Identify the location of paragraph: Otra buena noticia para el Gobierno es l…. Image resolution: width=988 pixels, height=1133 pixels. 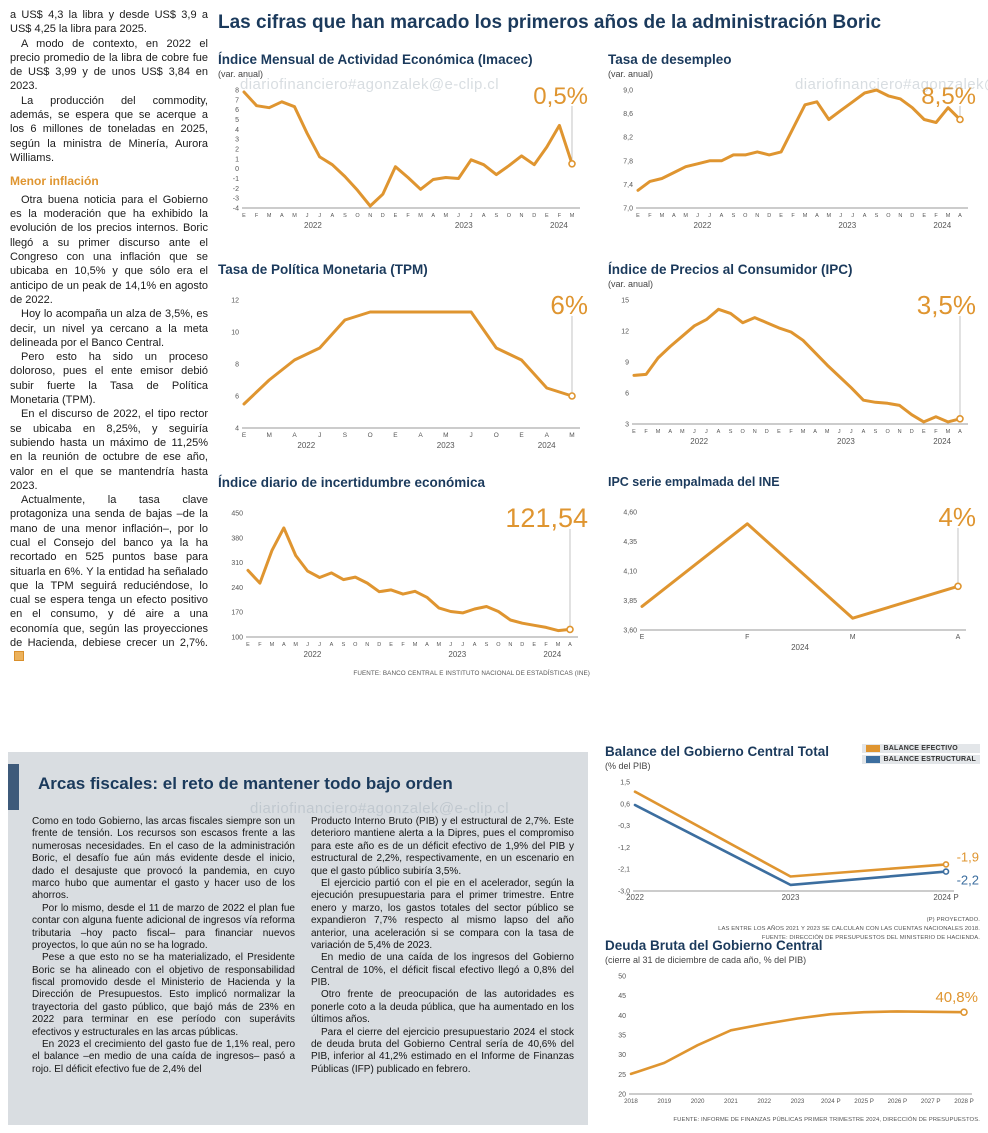
(109, 249).